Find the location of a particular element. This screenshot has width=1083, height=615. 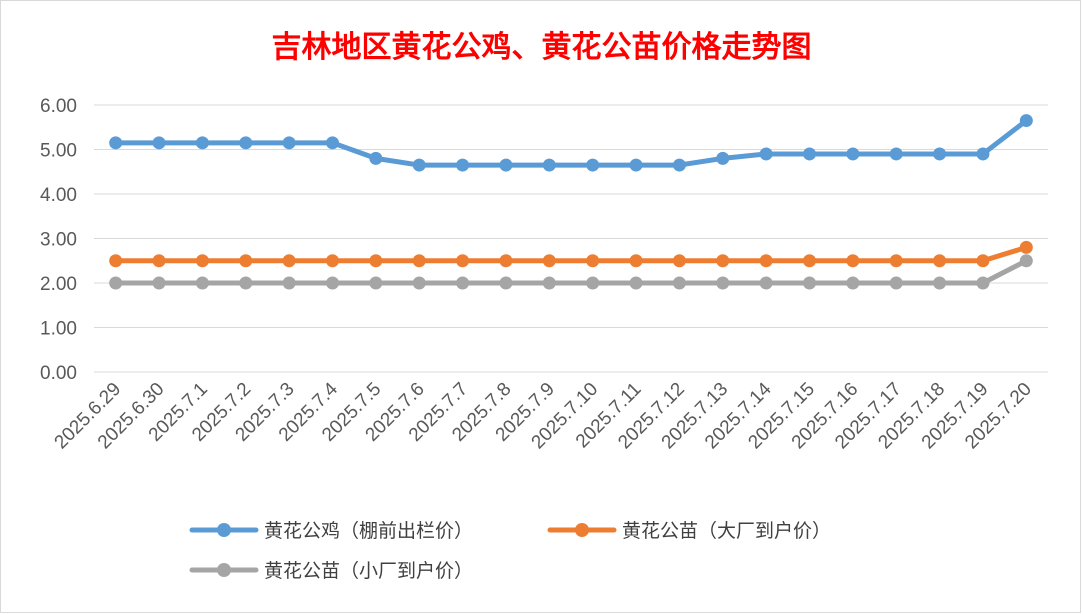

legend-item: 黄花公苗（大厂到户价） is located at coordinates (689, 531).